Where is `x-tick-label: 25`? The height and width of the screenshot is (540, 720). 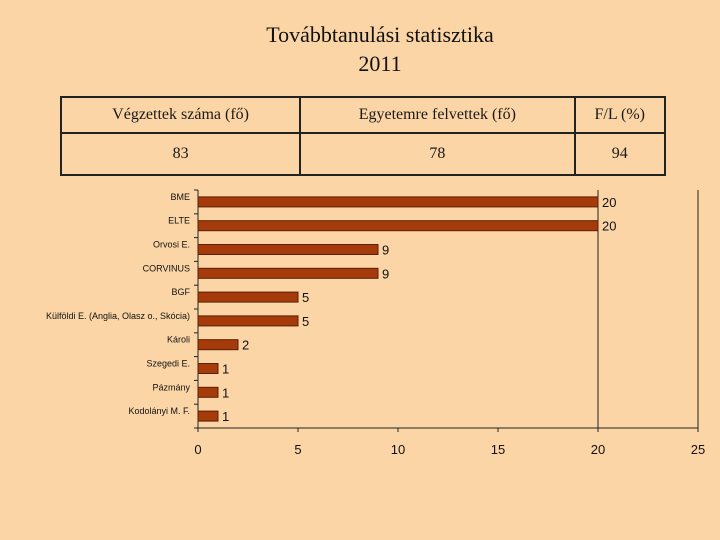
x-tick-label: 25 is located at coordinates (698, 449).